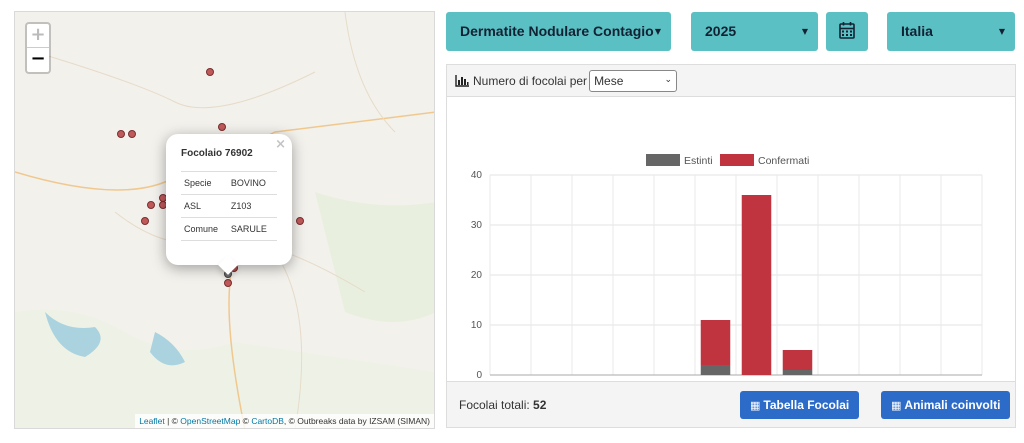 The width and height of the screenshot is (1024, 443). I want to click on zoom-in-button: +, so click(38, 36).